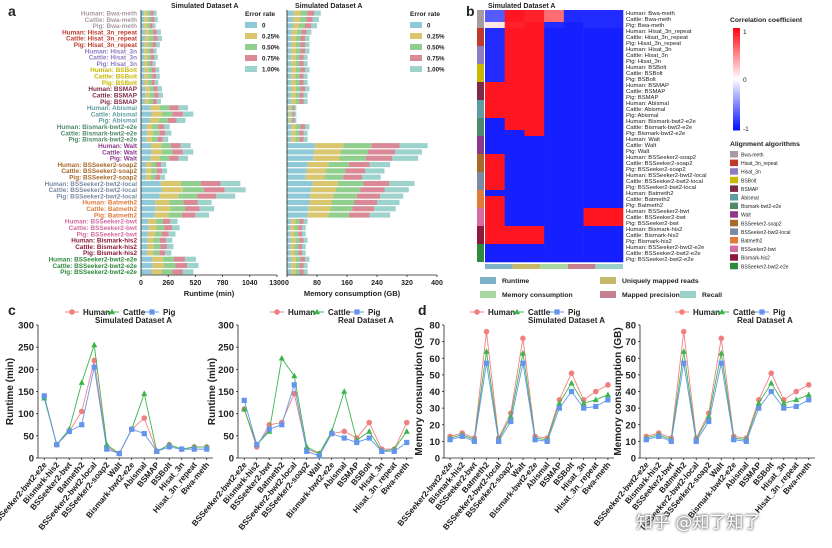 The width and height of the screenshot is (832, 548). What do you see at coordinates (745, 80) in the screenshot?
I see `colorbar-tick-label: 0` at bounding box center [745, 80].